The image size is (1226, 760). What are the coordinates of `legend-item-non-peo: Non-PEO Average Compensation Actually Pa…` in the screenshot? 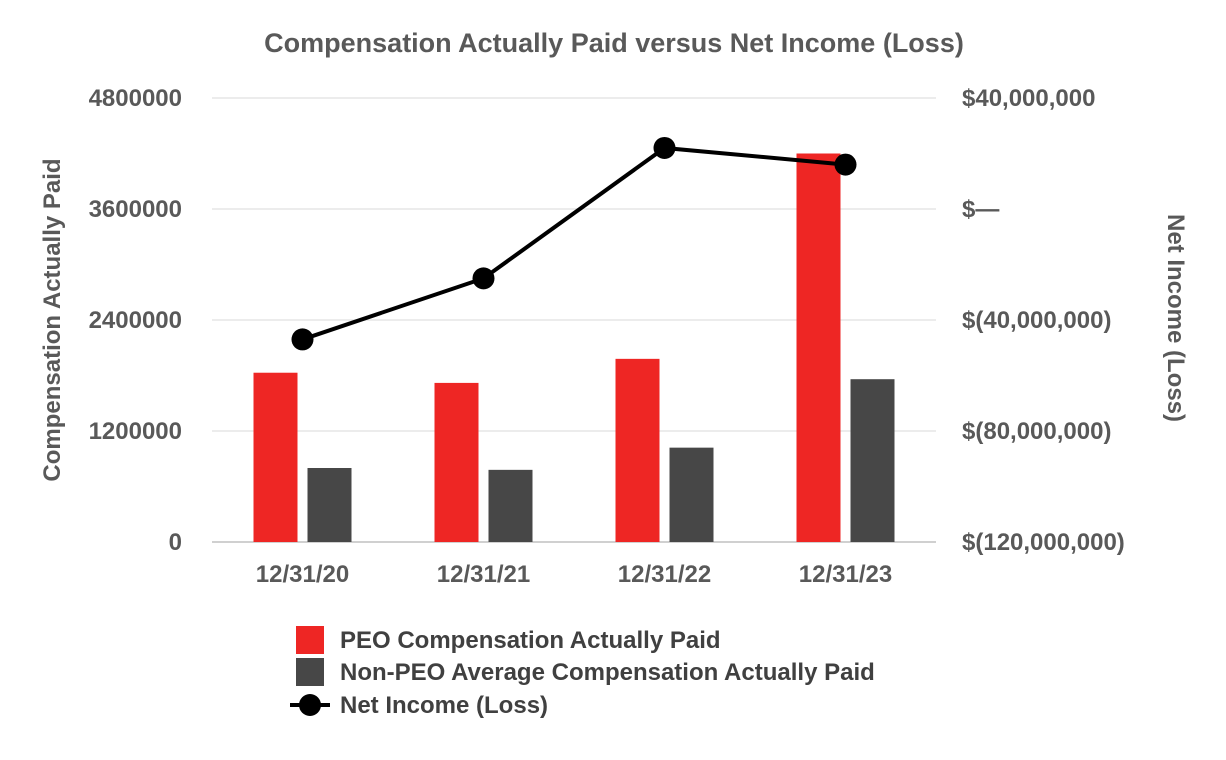 It's located at (585, 672).